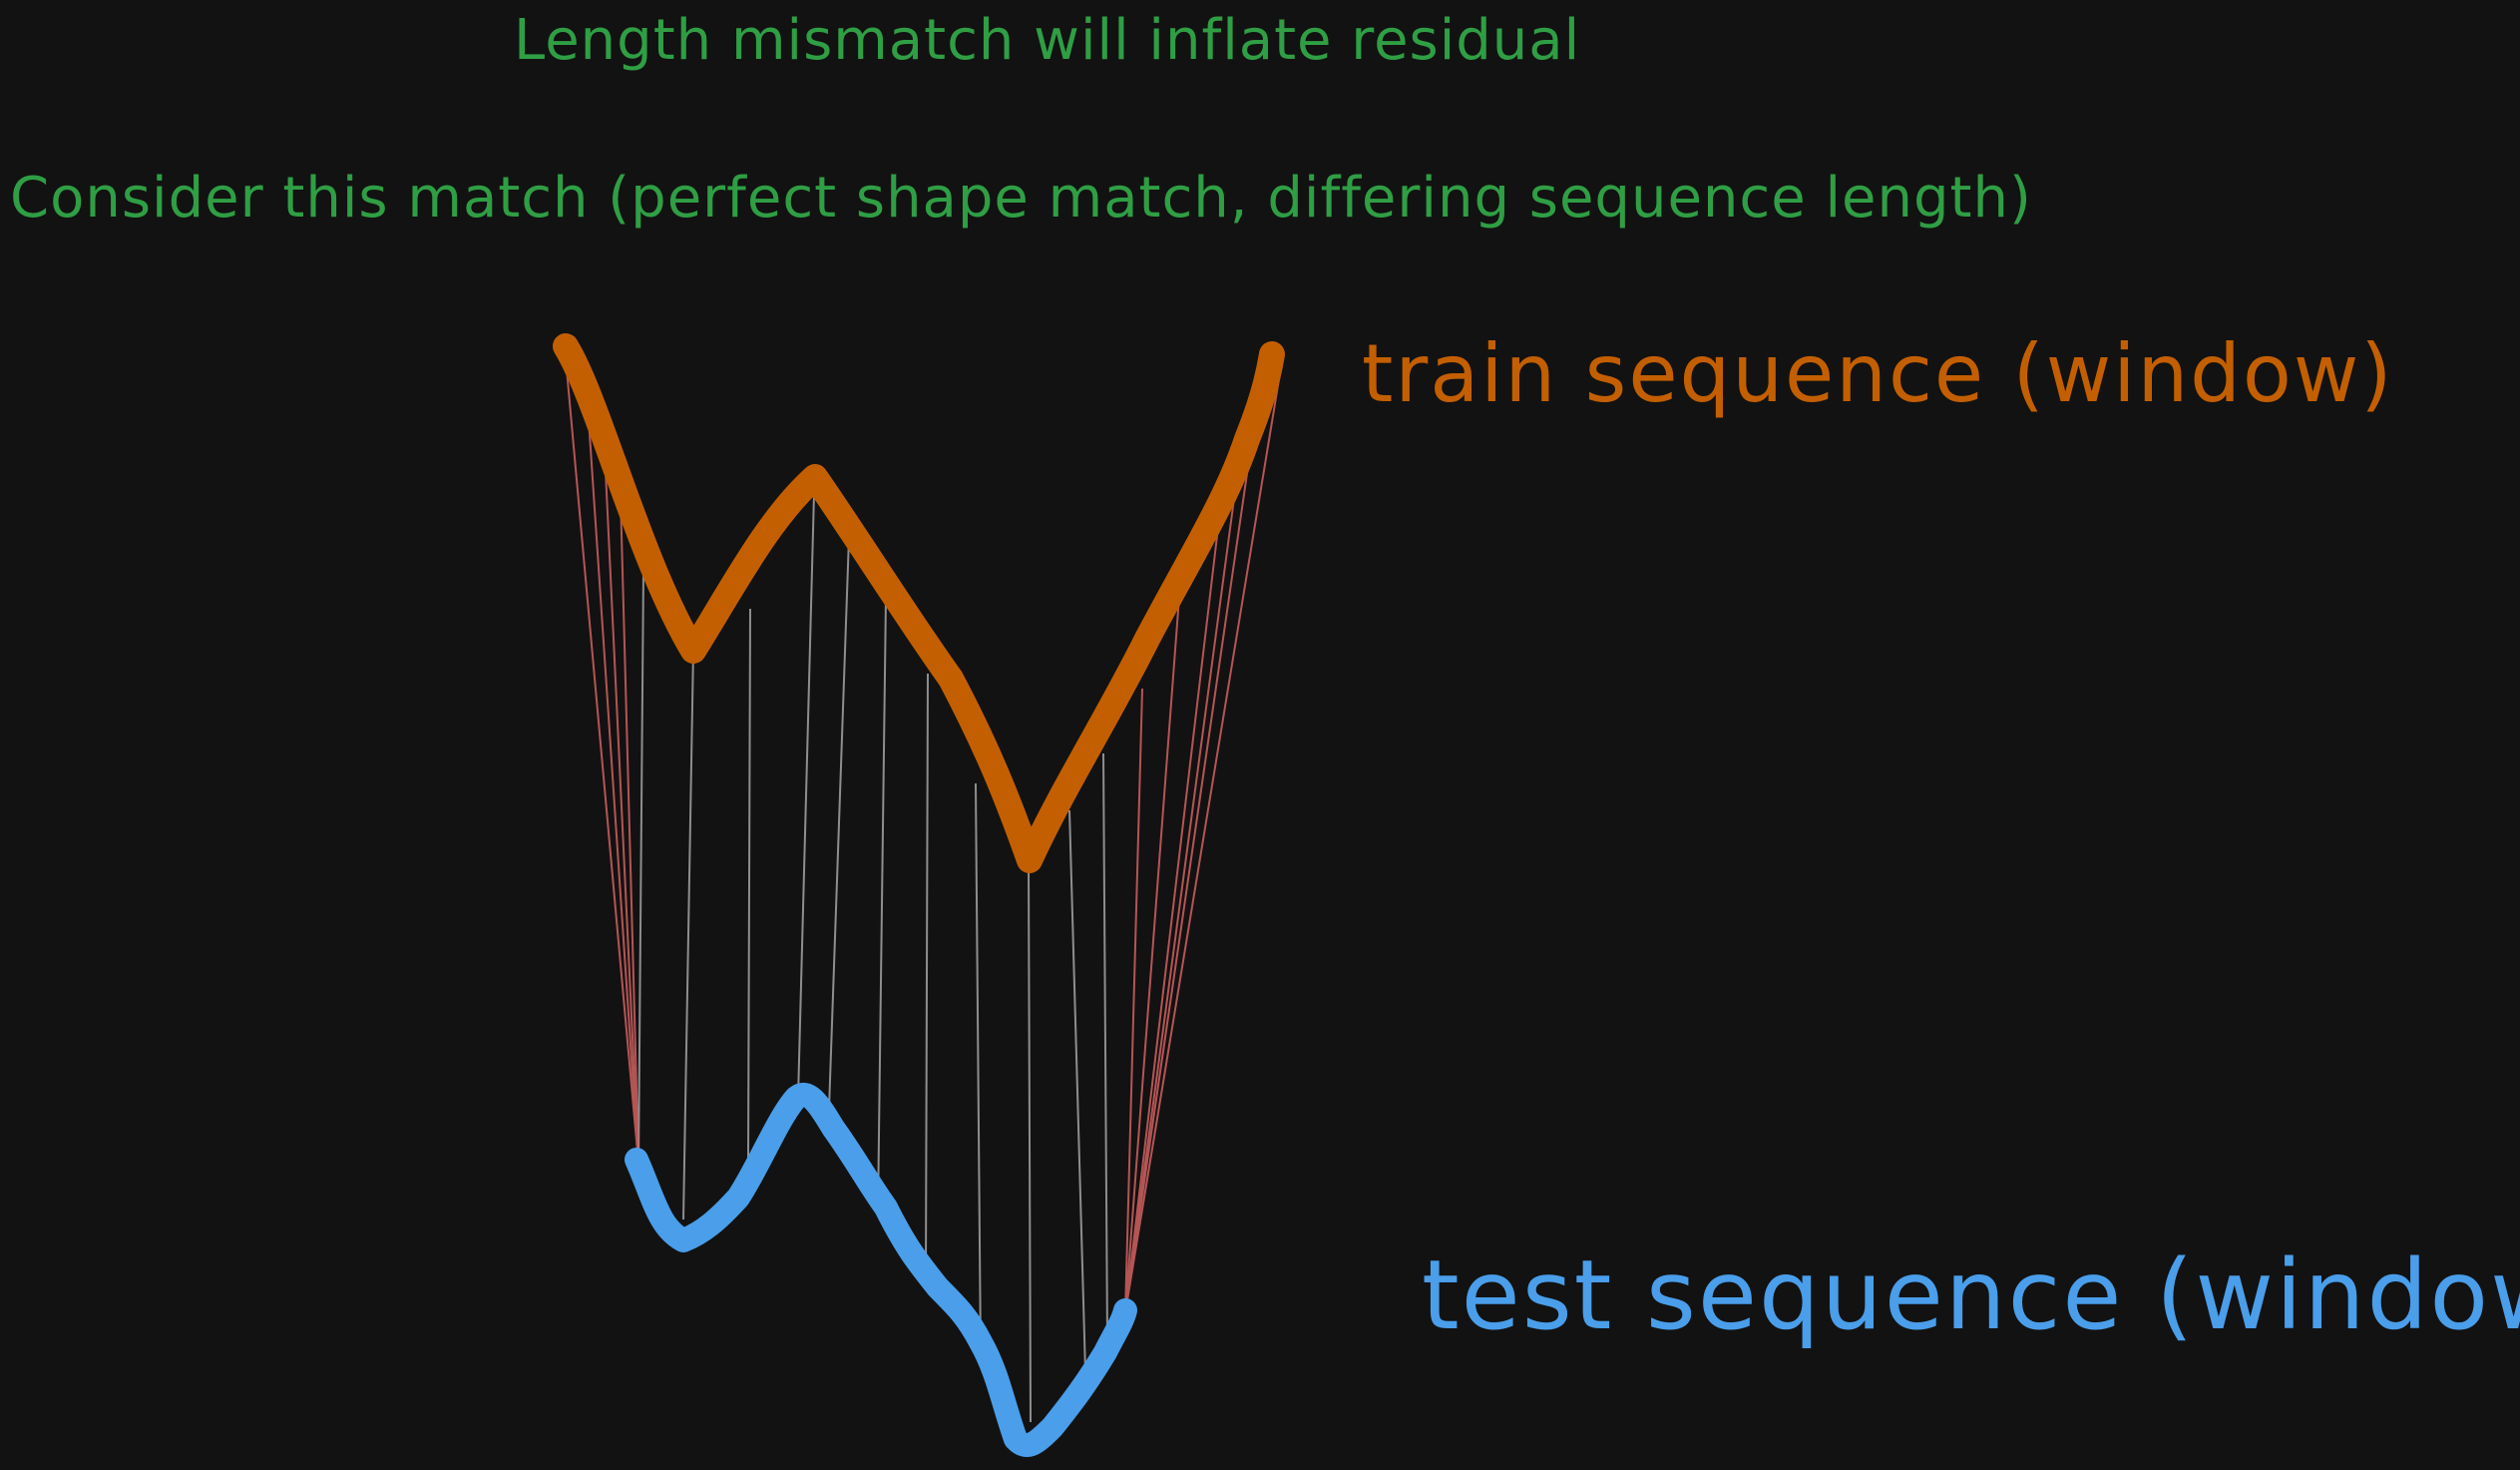  Describe the element at coordinates (872, 957) in the screenshot. I see `alignment-links-gray` at that location.